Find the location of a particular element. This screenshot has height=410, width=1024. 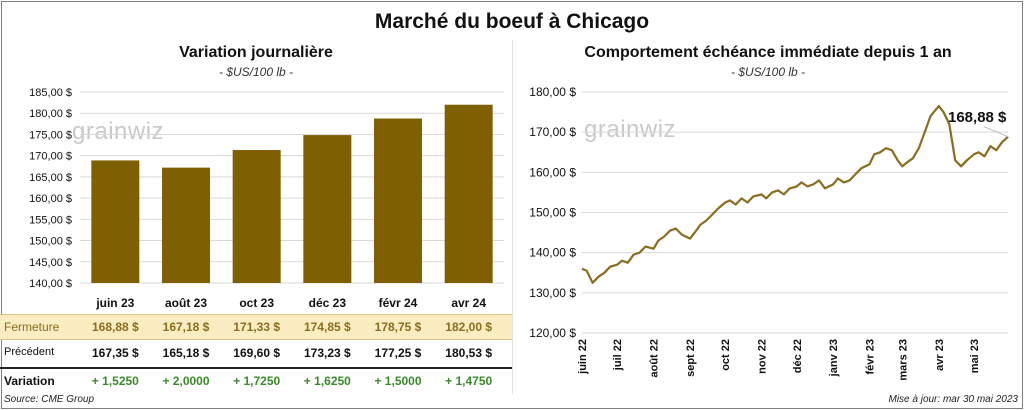

bar-y-tick-label: 165,00 $ is located at coordinates (50, 178).